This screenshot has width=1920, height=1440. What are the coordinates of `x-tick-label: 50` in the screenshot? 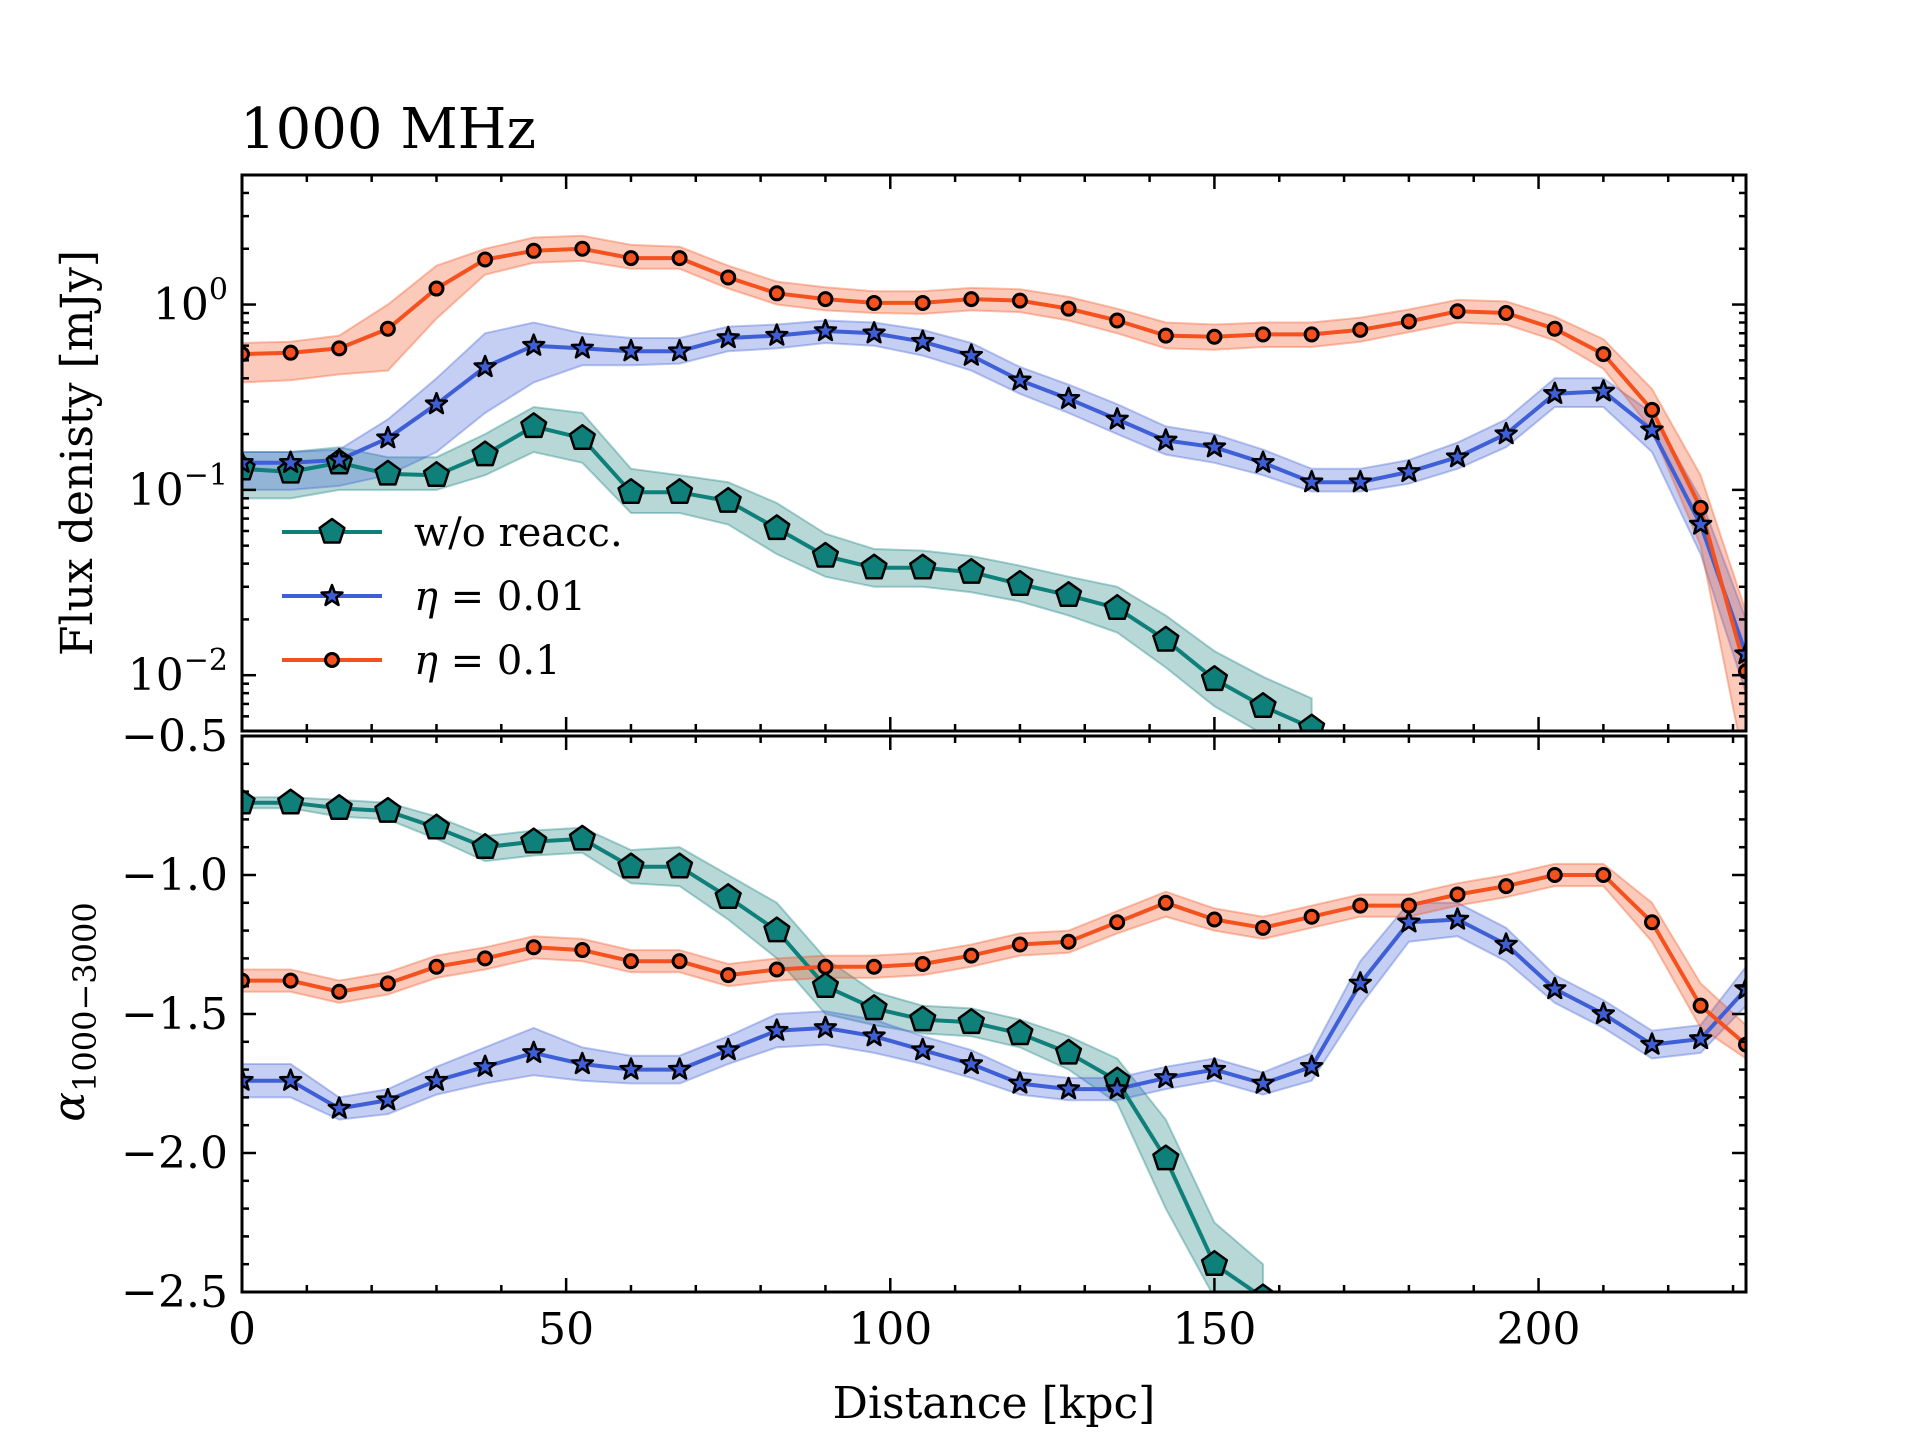 It's located at (566, 1329).